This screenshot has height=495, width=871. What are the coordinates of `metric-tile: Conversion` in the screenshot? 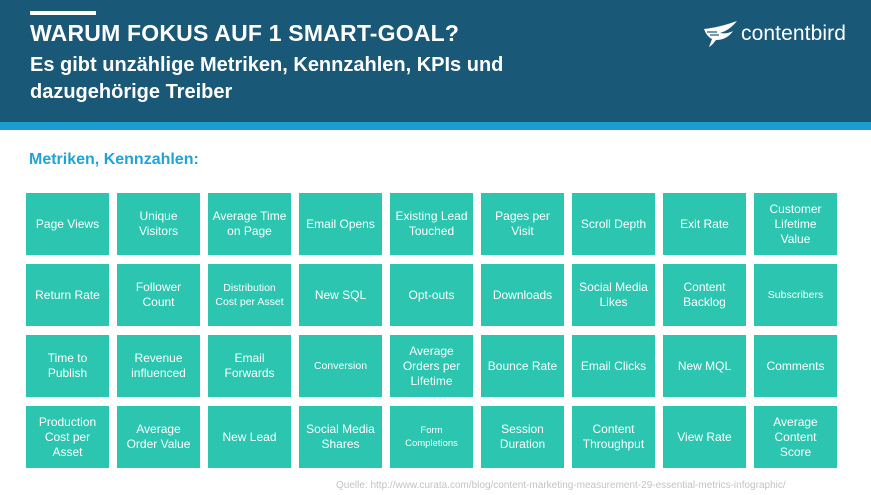 It's located at (340, 366).